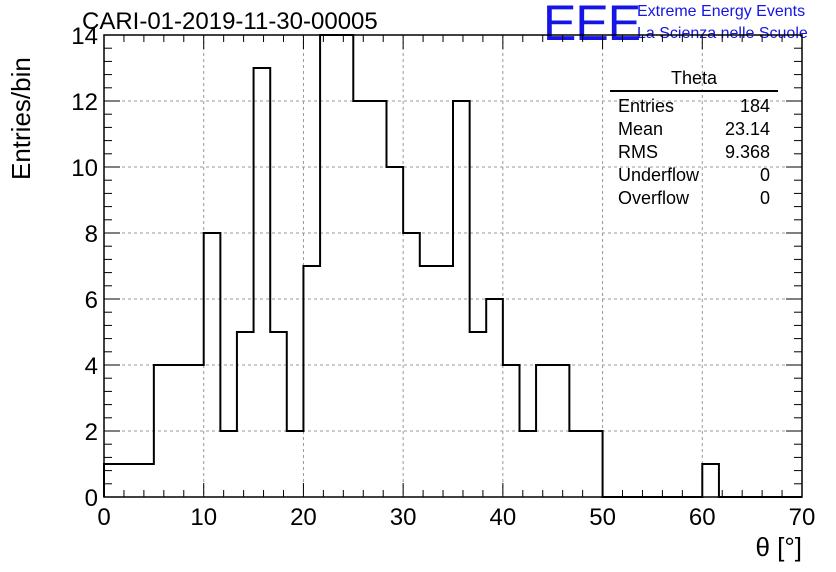 This screenshot has height=572, width=836. I want to click on y-tick-label: 4, so click(91, 366).